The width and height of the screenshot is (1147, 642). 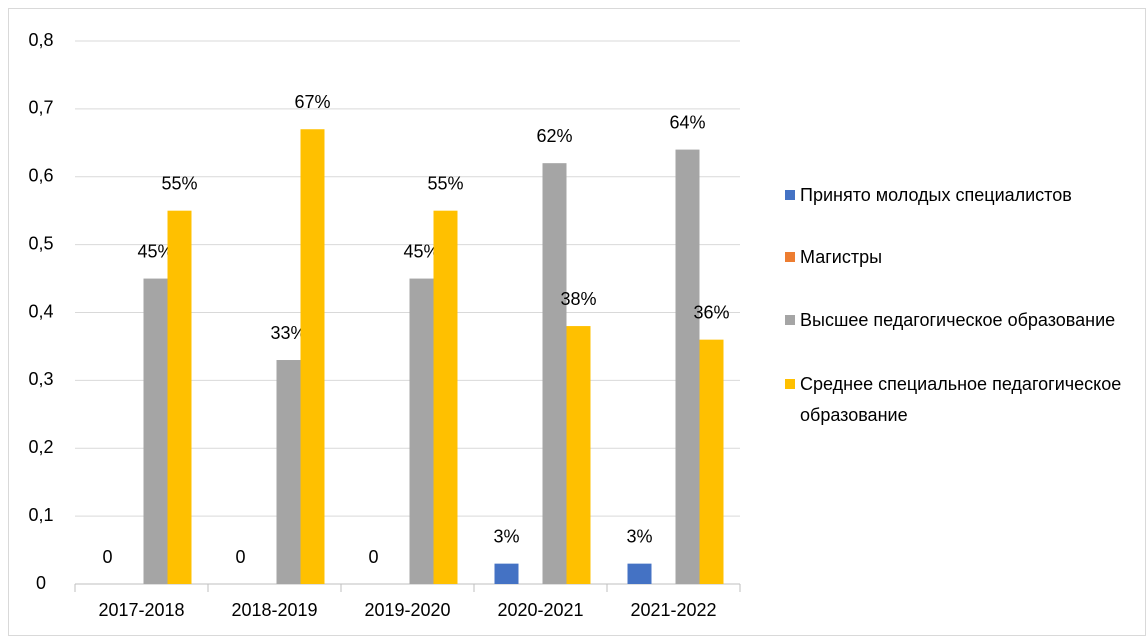 I want to click on x-tick-label: 2020-2021, so click(x=540, y=610).